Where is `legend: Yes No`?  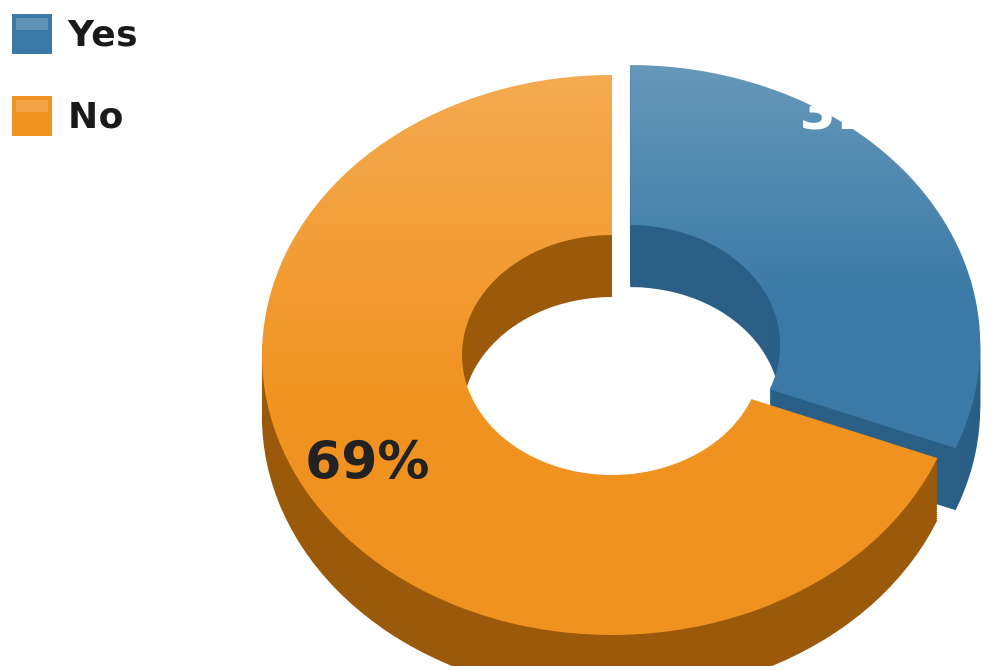
legend: Yes No is located at coordinates (75, 96).